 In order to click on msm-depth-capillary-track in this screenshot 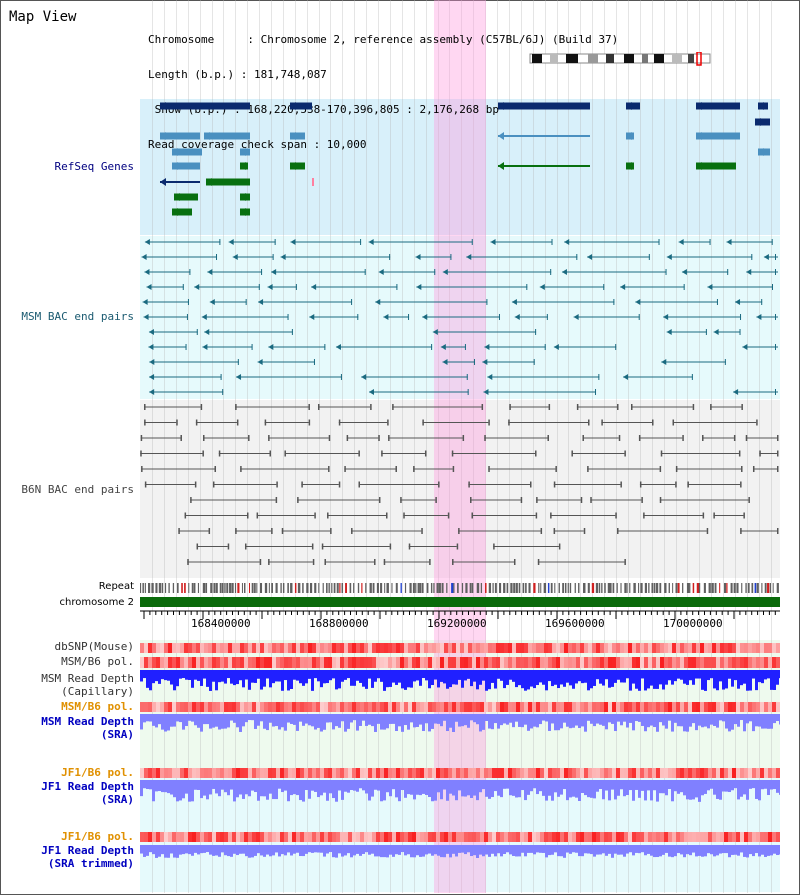, I will do `click(460, 681)`.